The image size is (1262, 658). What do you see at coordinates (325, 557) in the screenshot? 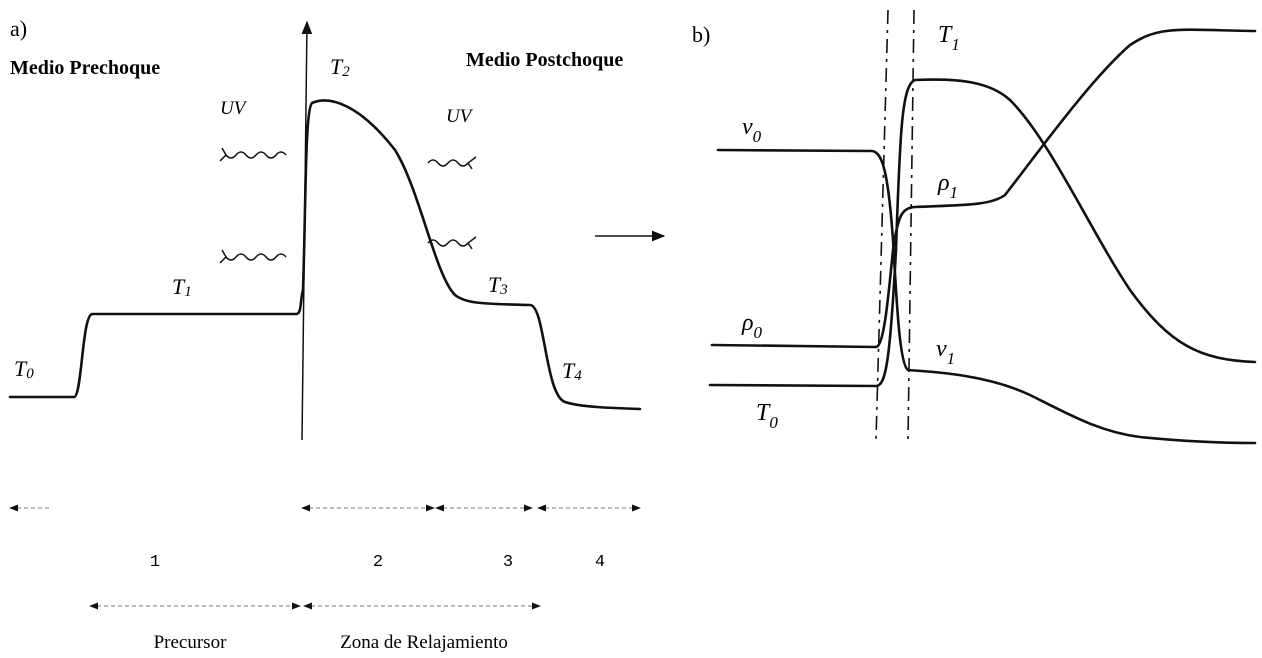
I see `zone-arrows` at bounding box center [325, 557].